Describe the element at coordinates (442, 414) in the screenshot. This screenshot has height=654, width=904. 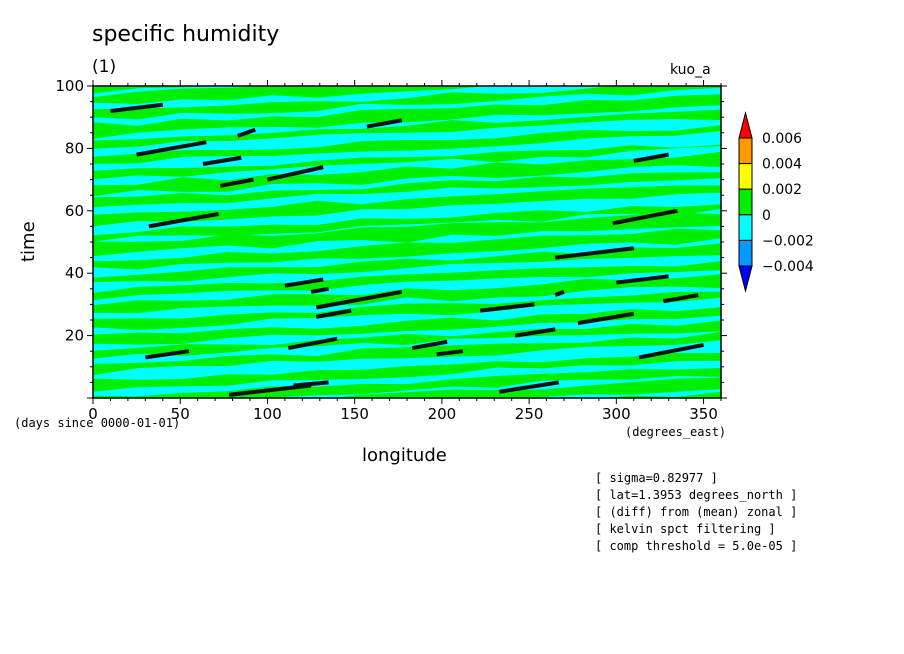
I see `x-tick-label: 200` at that location.